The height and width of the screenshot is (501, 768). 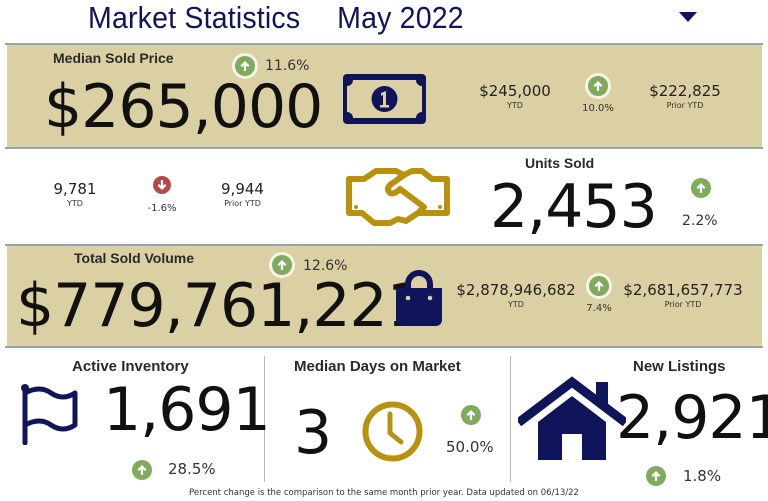 I want to click on median-sold-price-ytd-change: 10.0%, so click(x=598, y=108).